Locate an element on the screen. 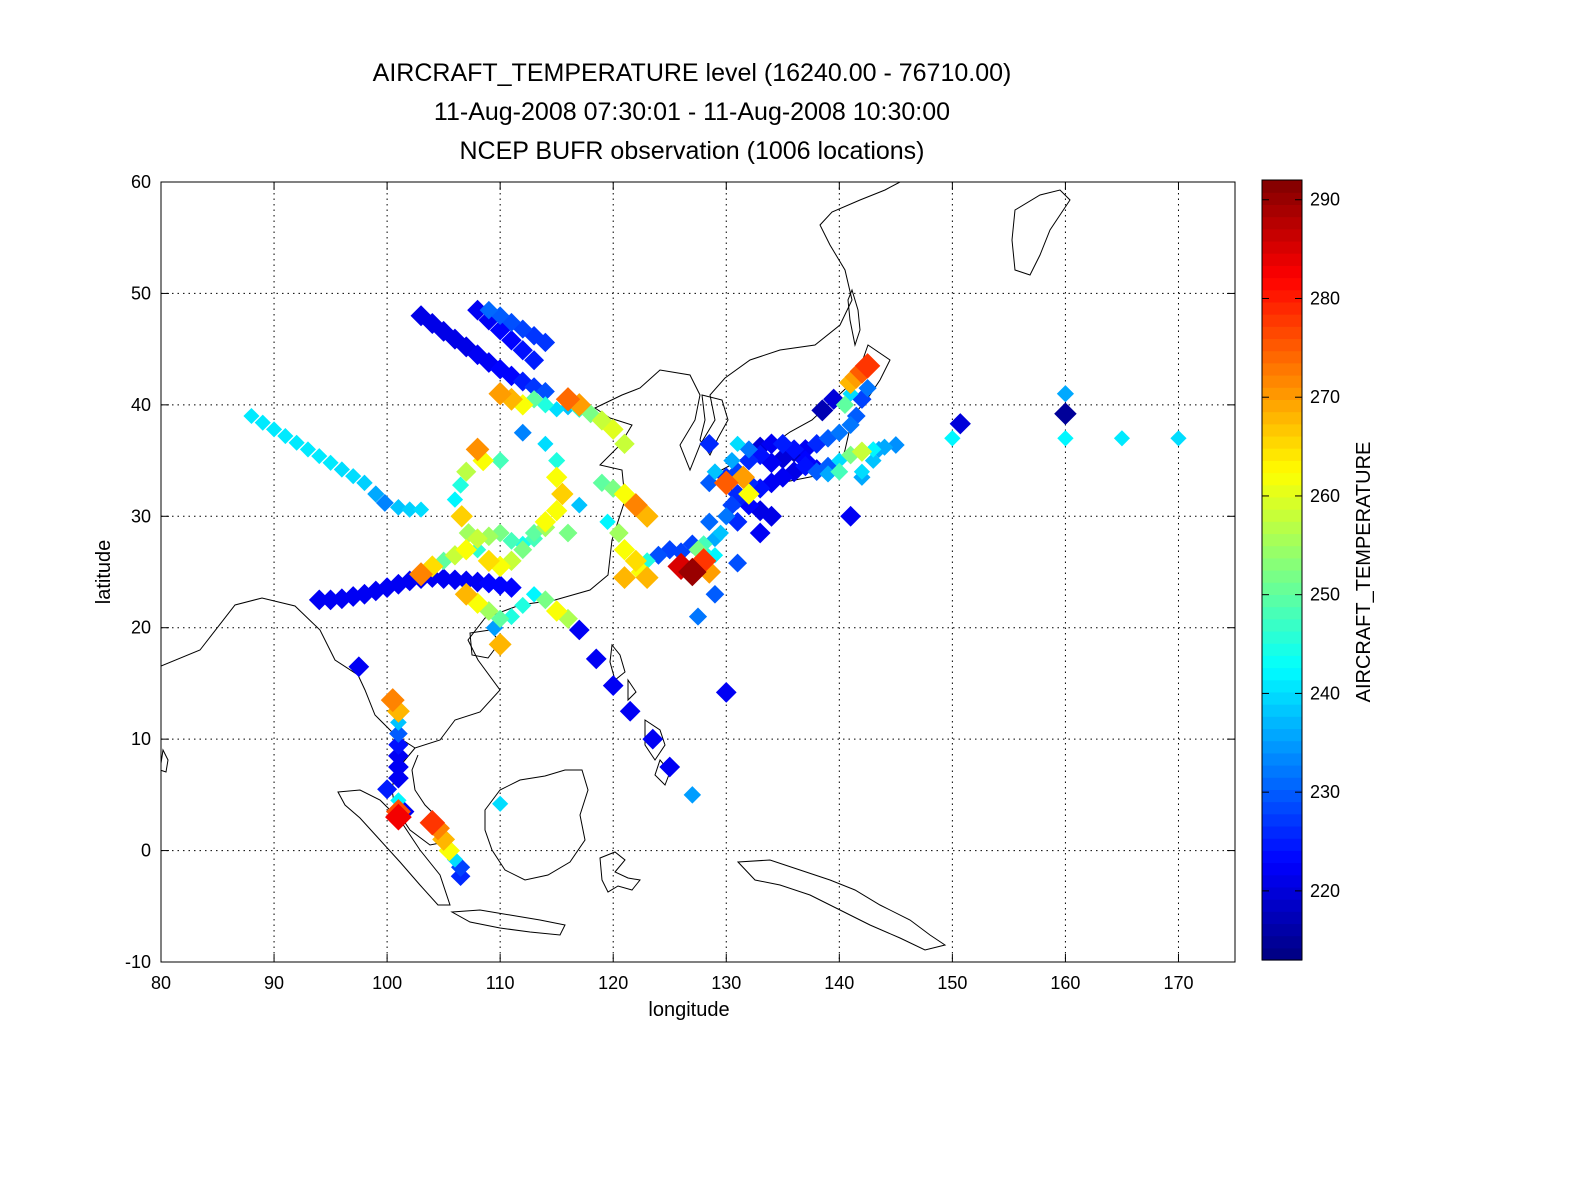 The width and height of the screenshot is (1575, 1200). coastline-hainan is located at coordinates (485, 644).